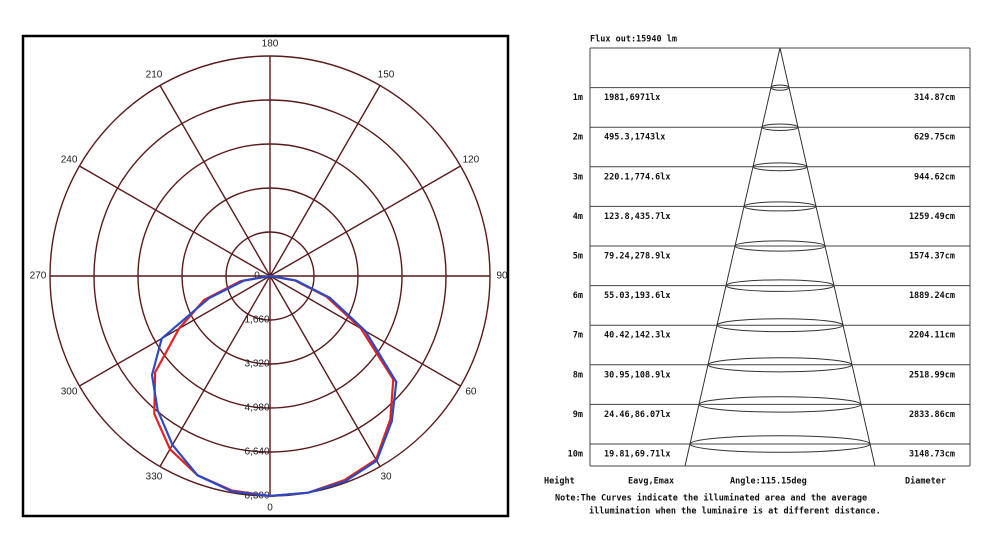 Image resolution: width=1000 pixels, height=554 pixels. What do you see at coordinates (637, 177) in the screenshot?
I see `row-illuminance: 220.1,774.6lx` at bounding box center [637, 177].